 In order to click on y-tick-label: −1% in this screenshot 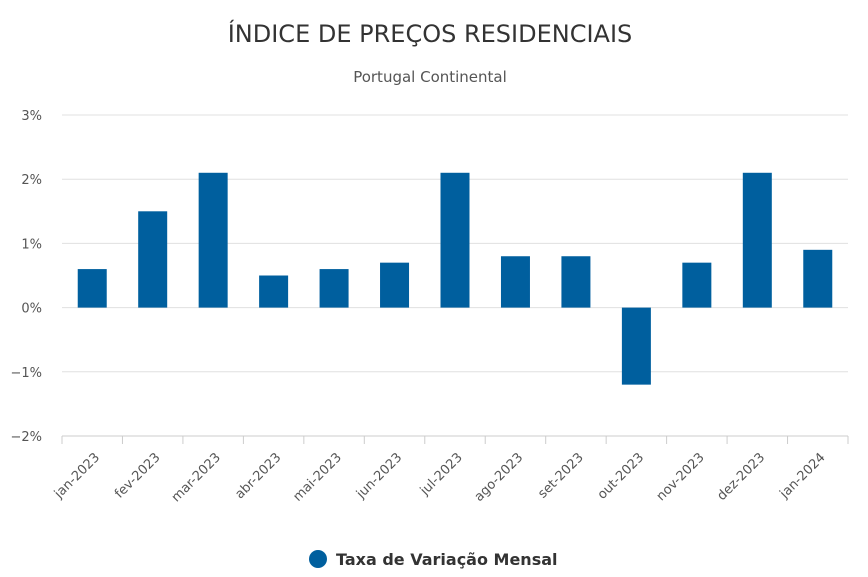, I will do `click(26, 373)`.